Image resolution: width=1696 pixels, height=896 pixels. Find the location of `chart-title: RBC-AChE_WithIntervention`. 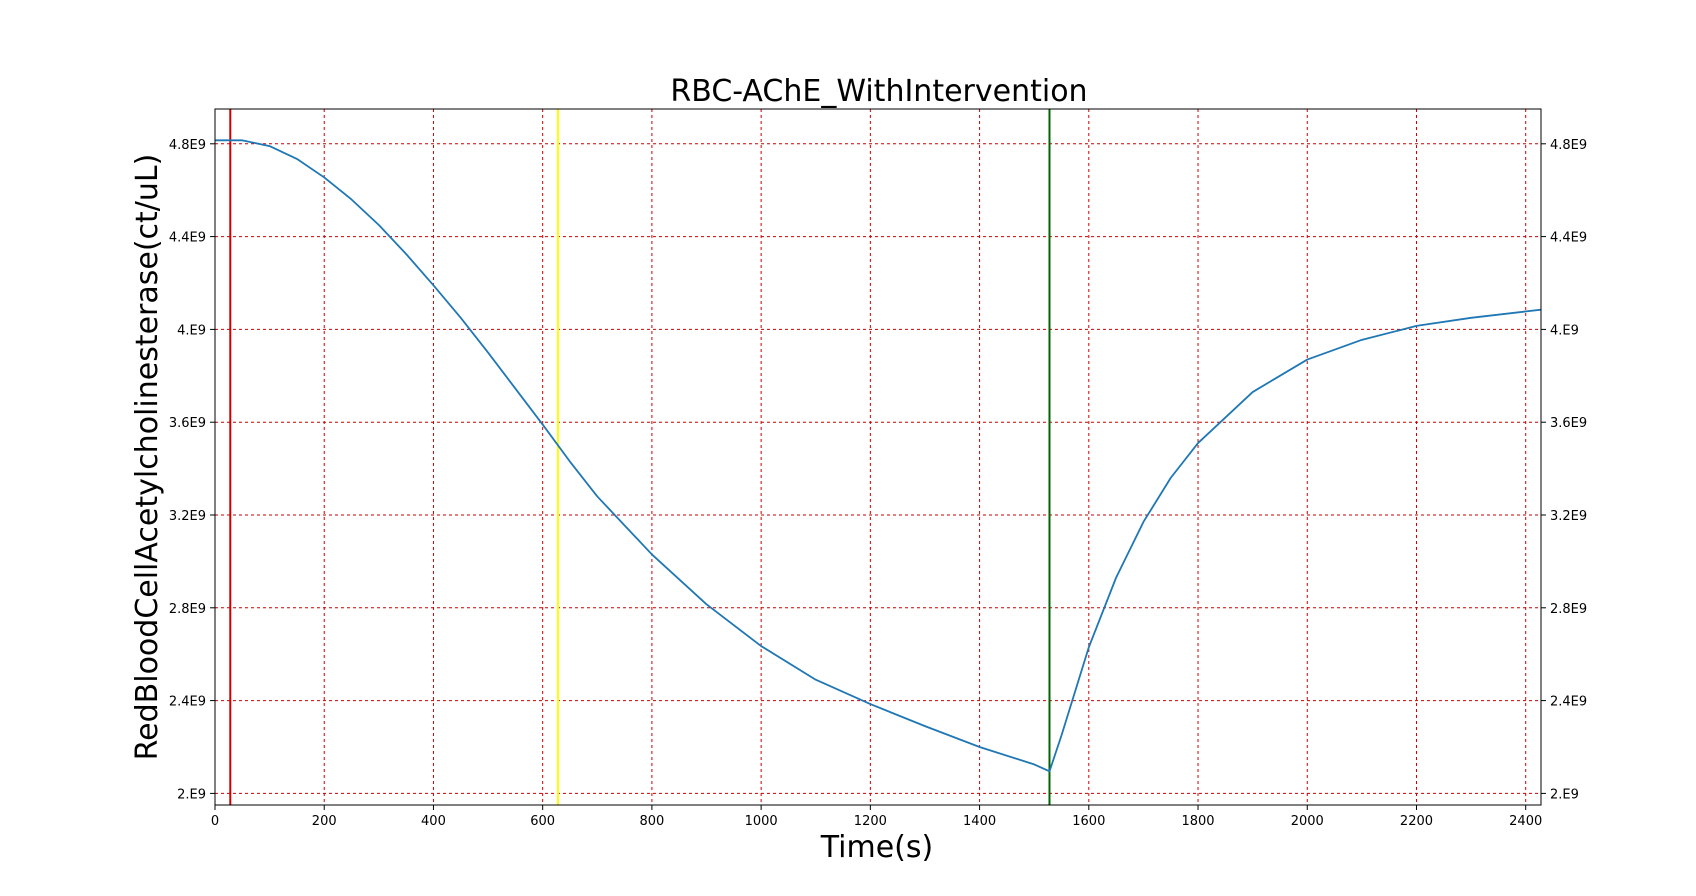

chart-title: RBC-AChE_WithIntervention is located at coordinates (878, 91).